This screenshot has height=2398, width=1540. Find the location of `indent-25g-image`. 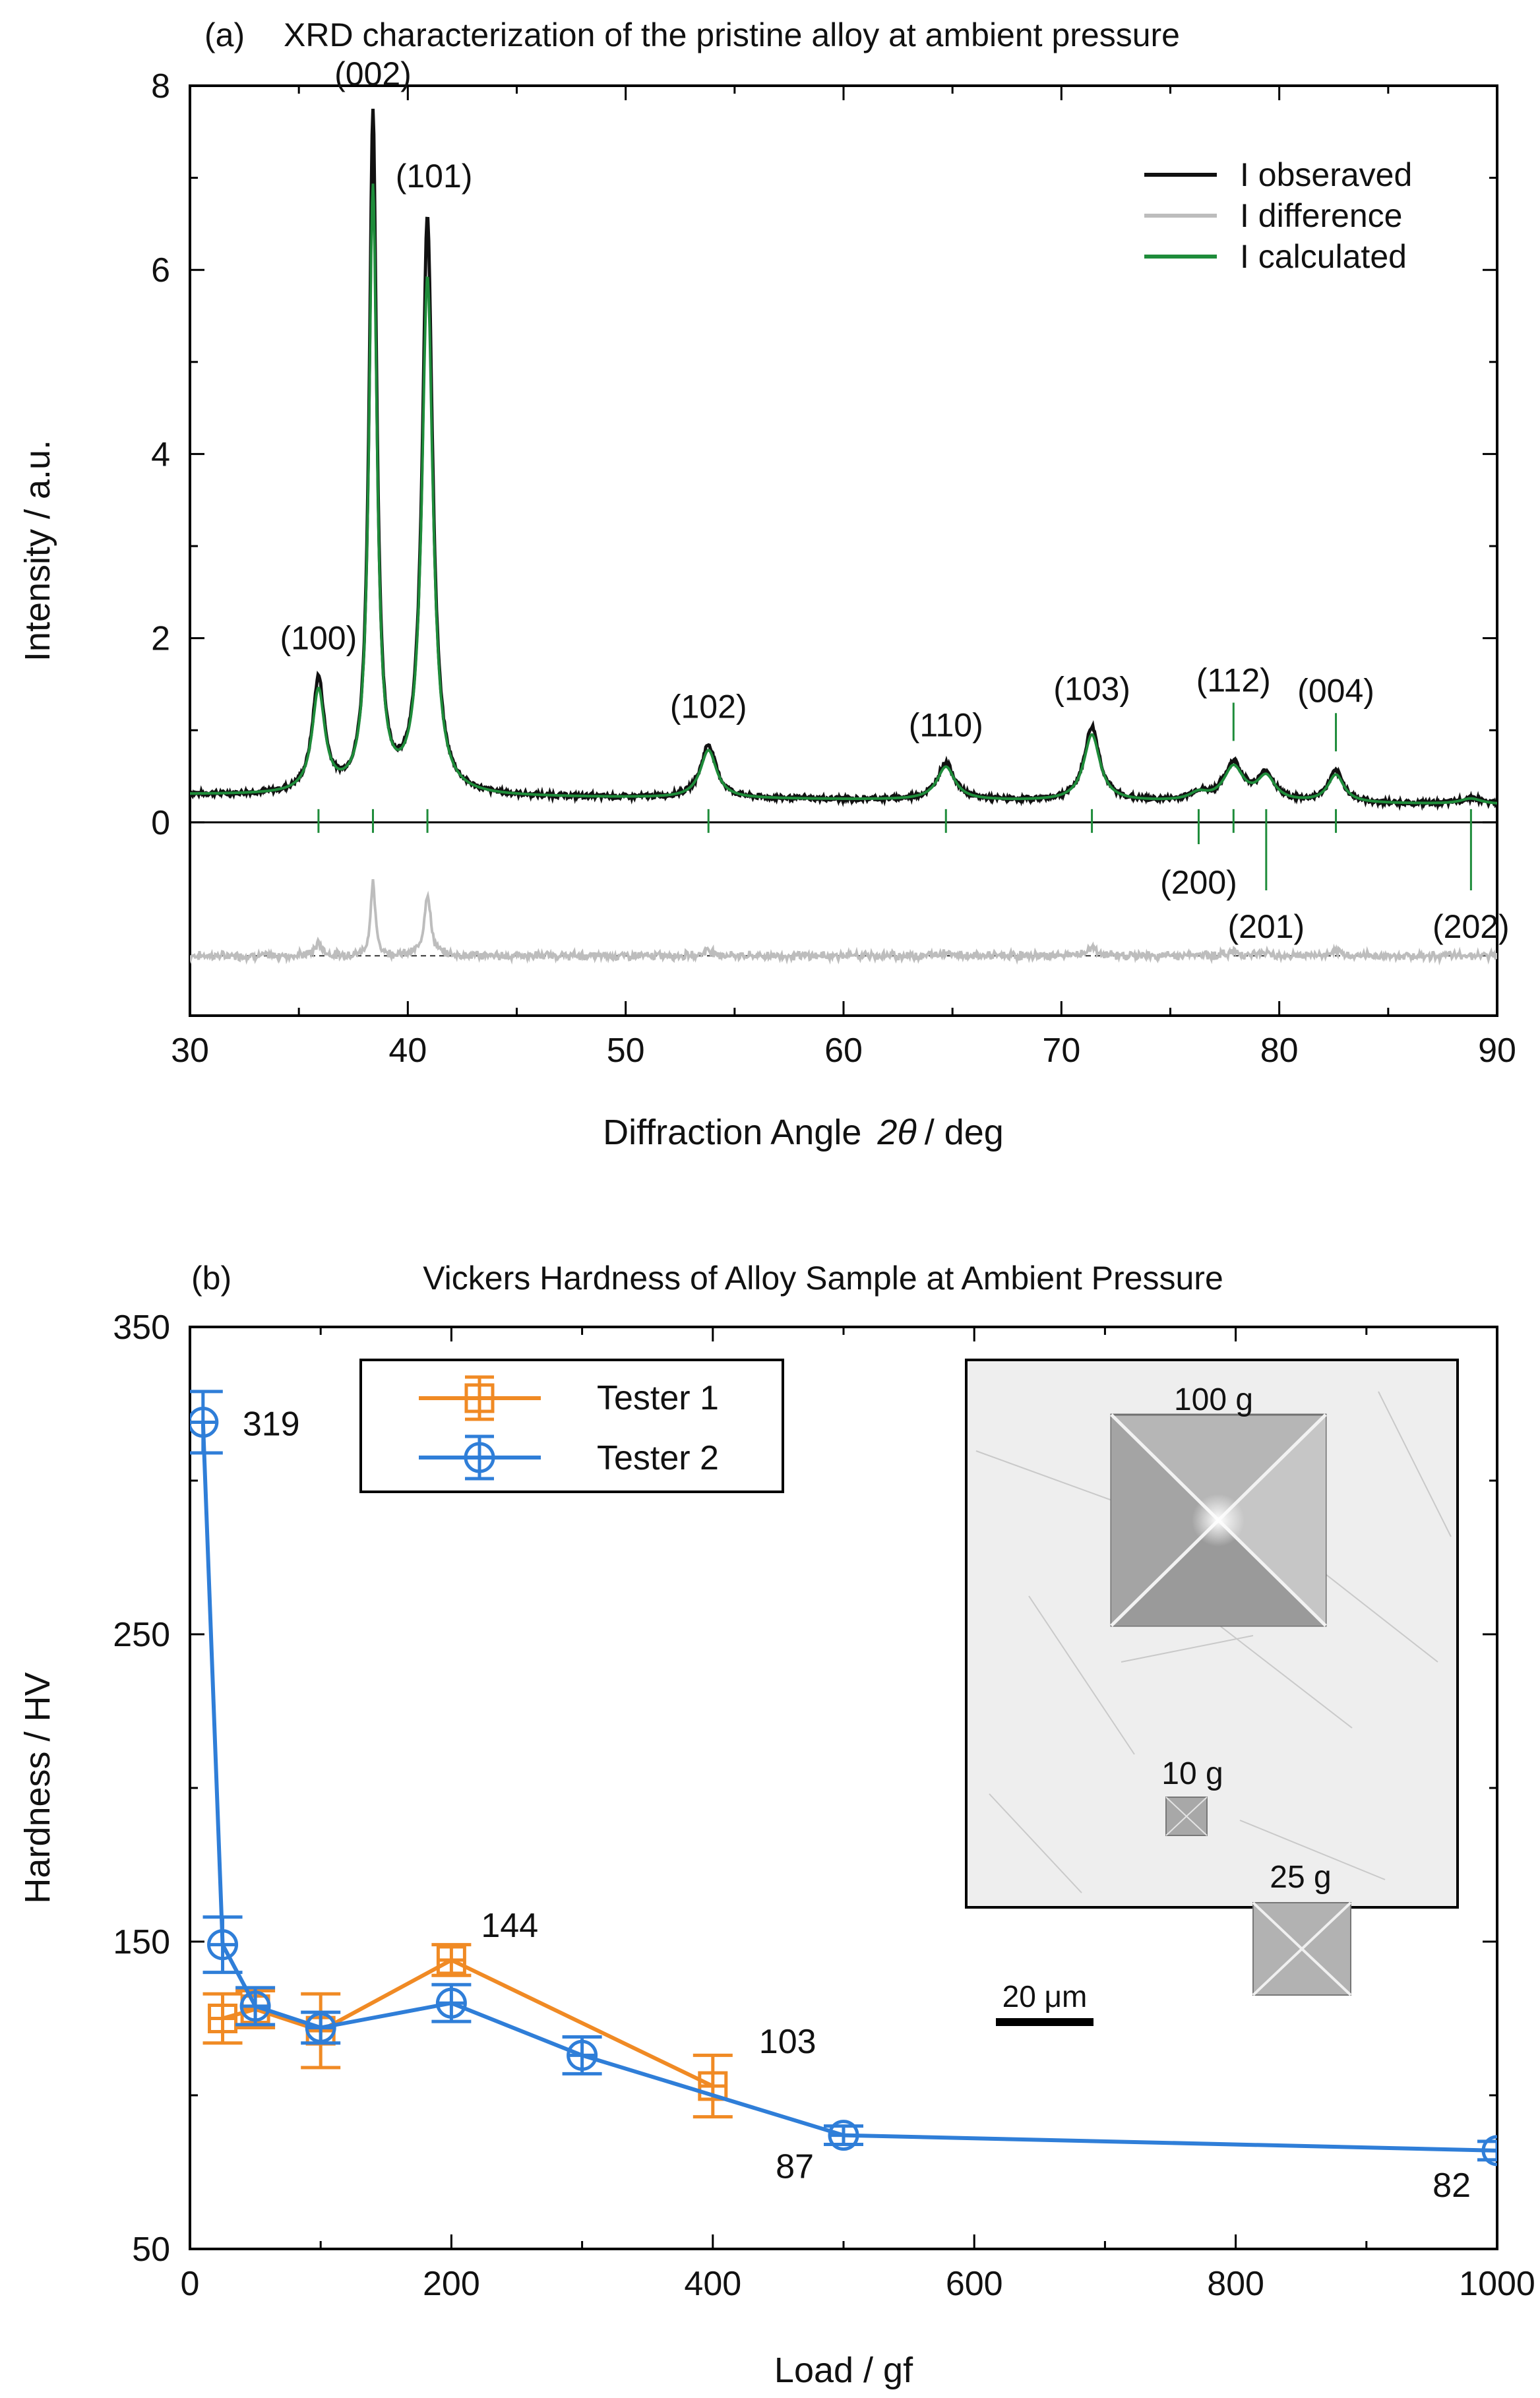

indent-25g-image is located at coordinates (1302, 1948).